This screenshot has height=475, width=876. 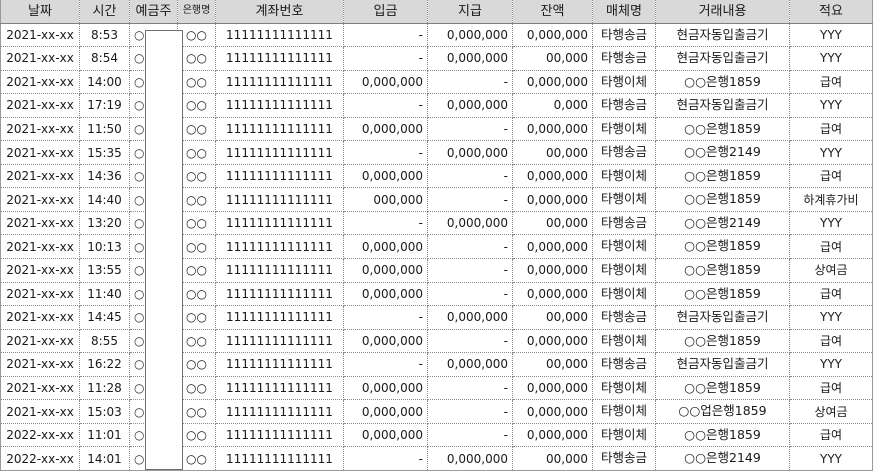 I want to click on header-deposit: 입금, so click(x=385, y=12).